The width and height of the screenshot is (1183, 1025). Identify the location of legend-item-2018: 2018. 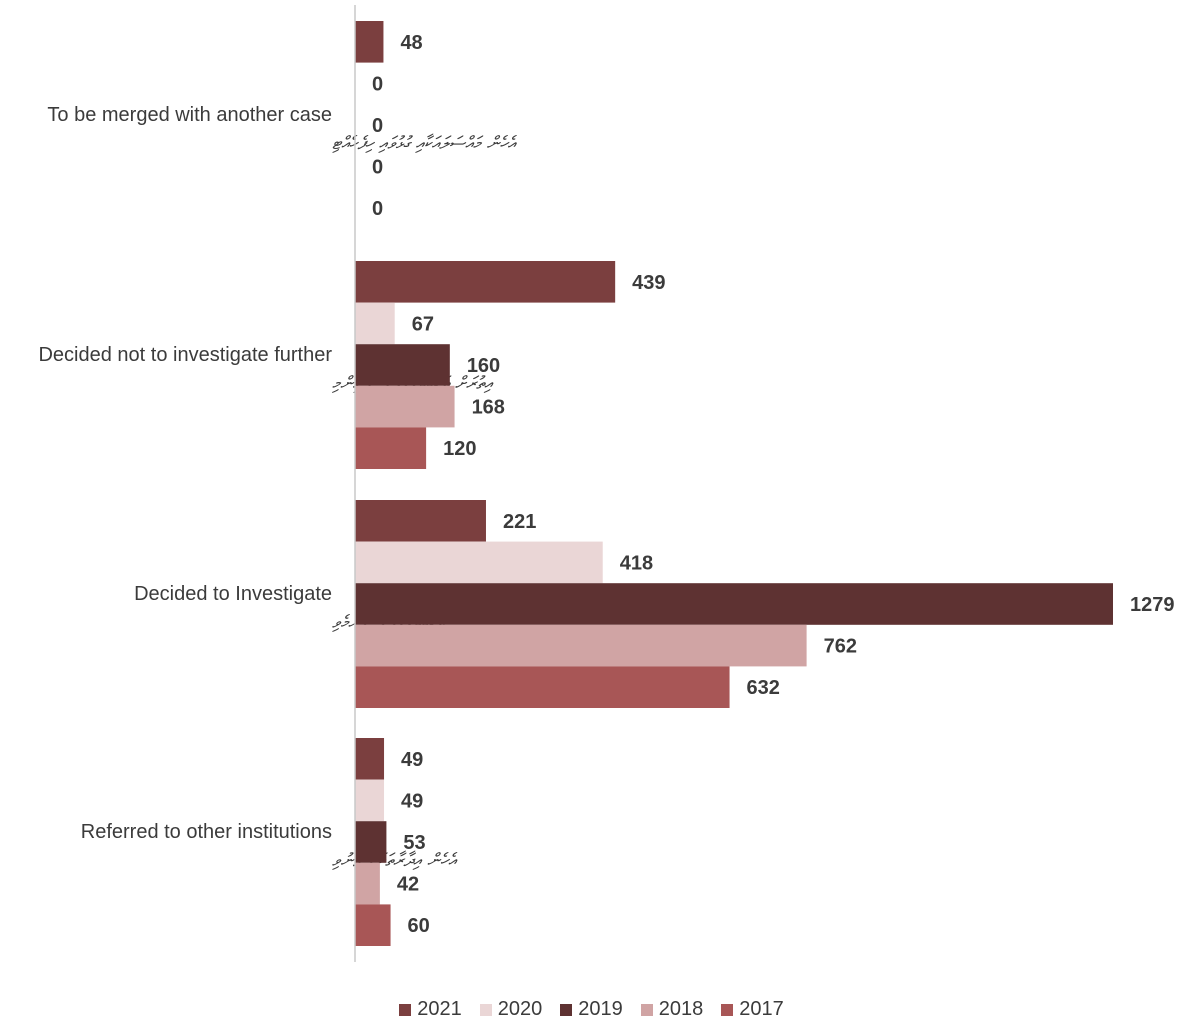
(672, 1009).